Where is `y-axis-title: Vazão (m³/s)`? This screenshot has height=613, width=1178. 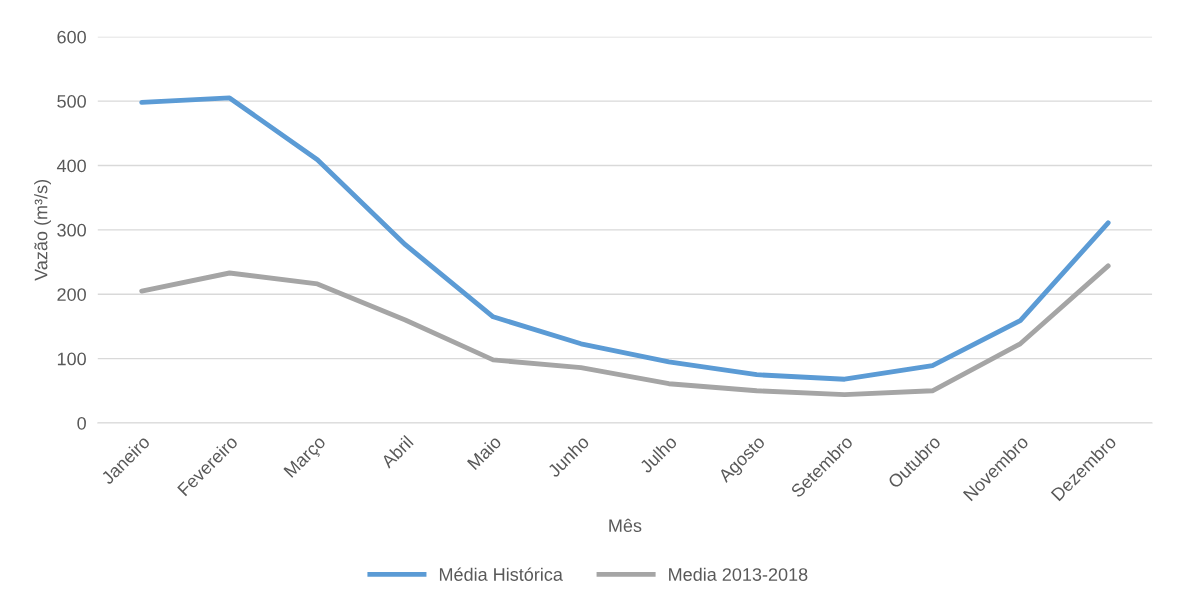 y-axis-title: Vazão (m³/s) is located at coordinates (42, 230).